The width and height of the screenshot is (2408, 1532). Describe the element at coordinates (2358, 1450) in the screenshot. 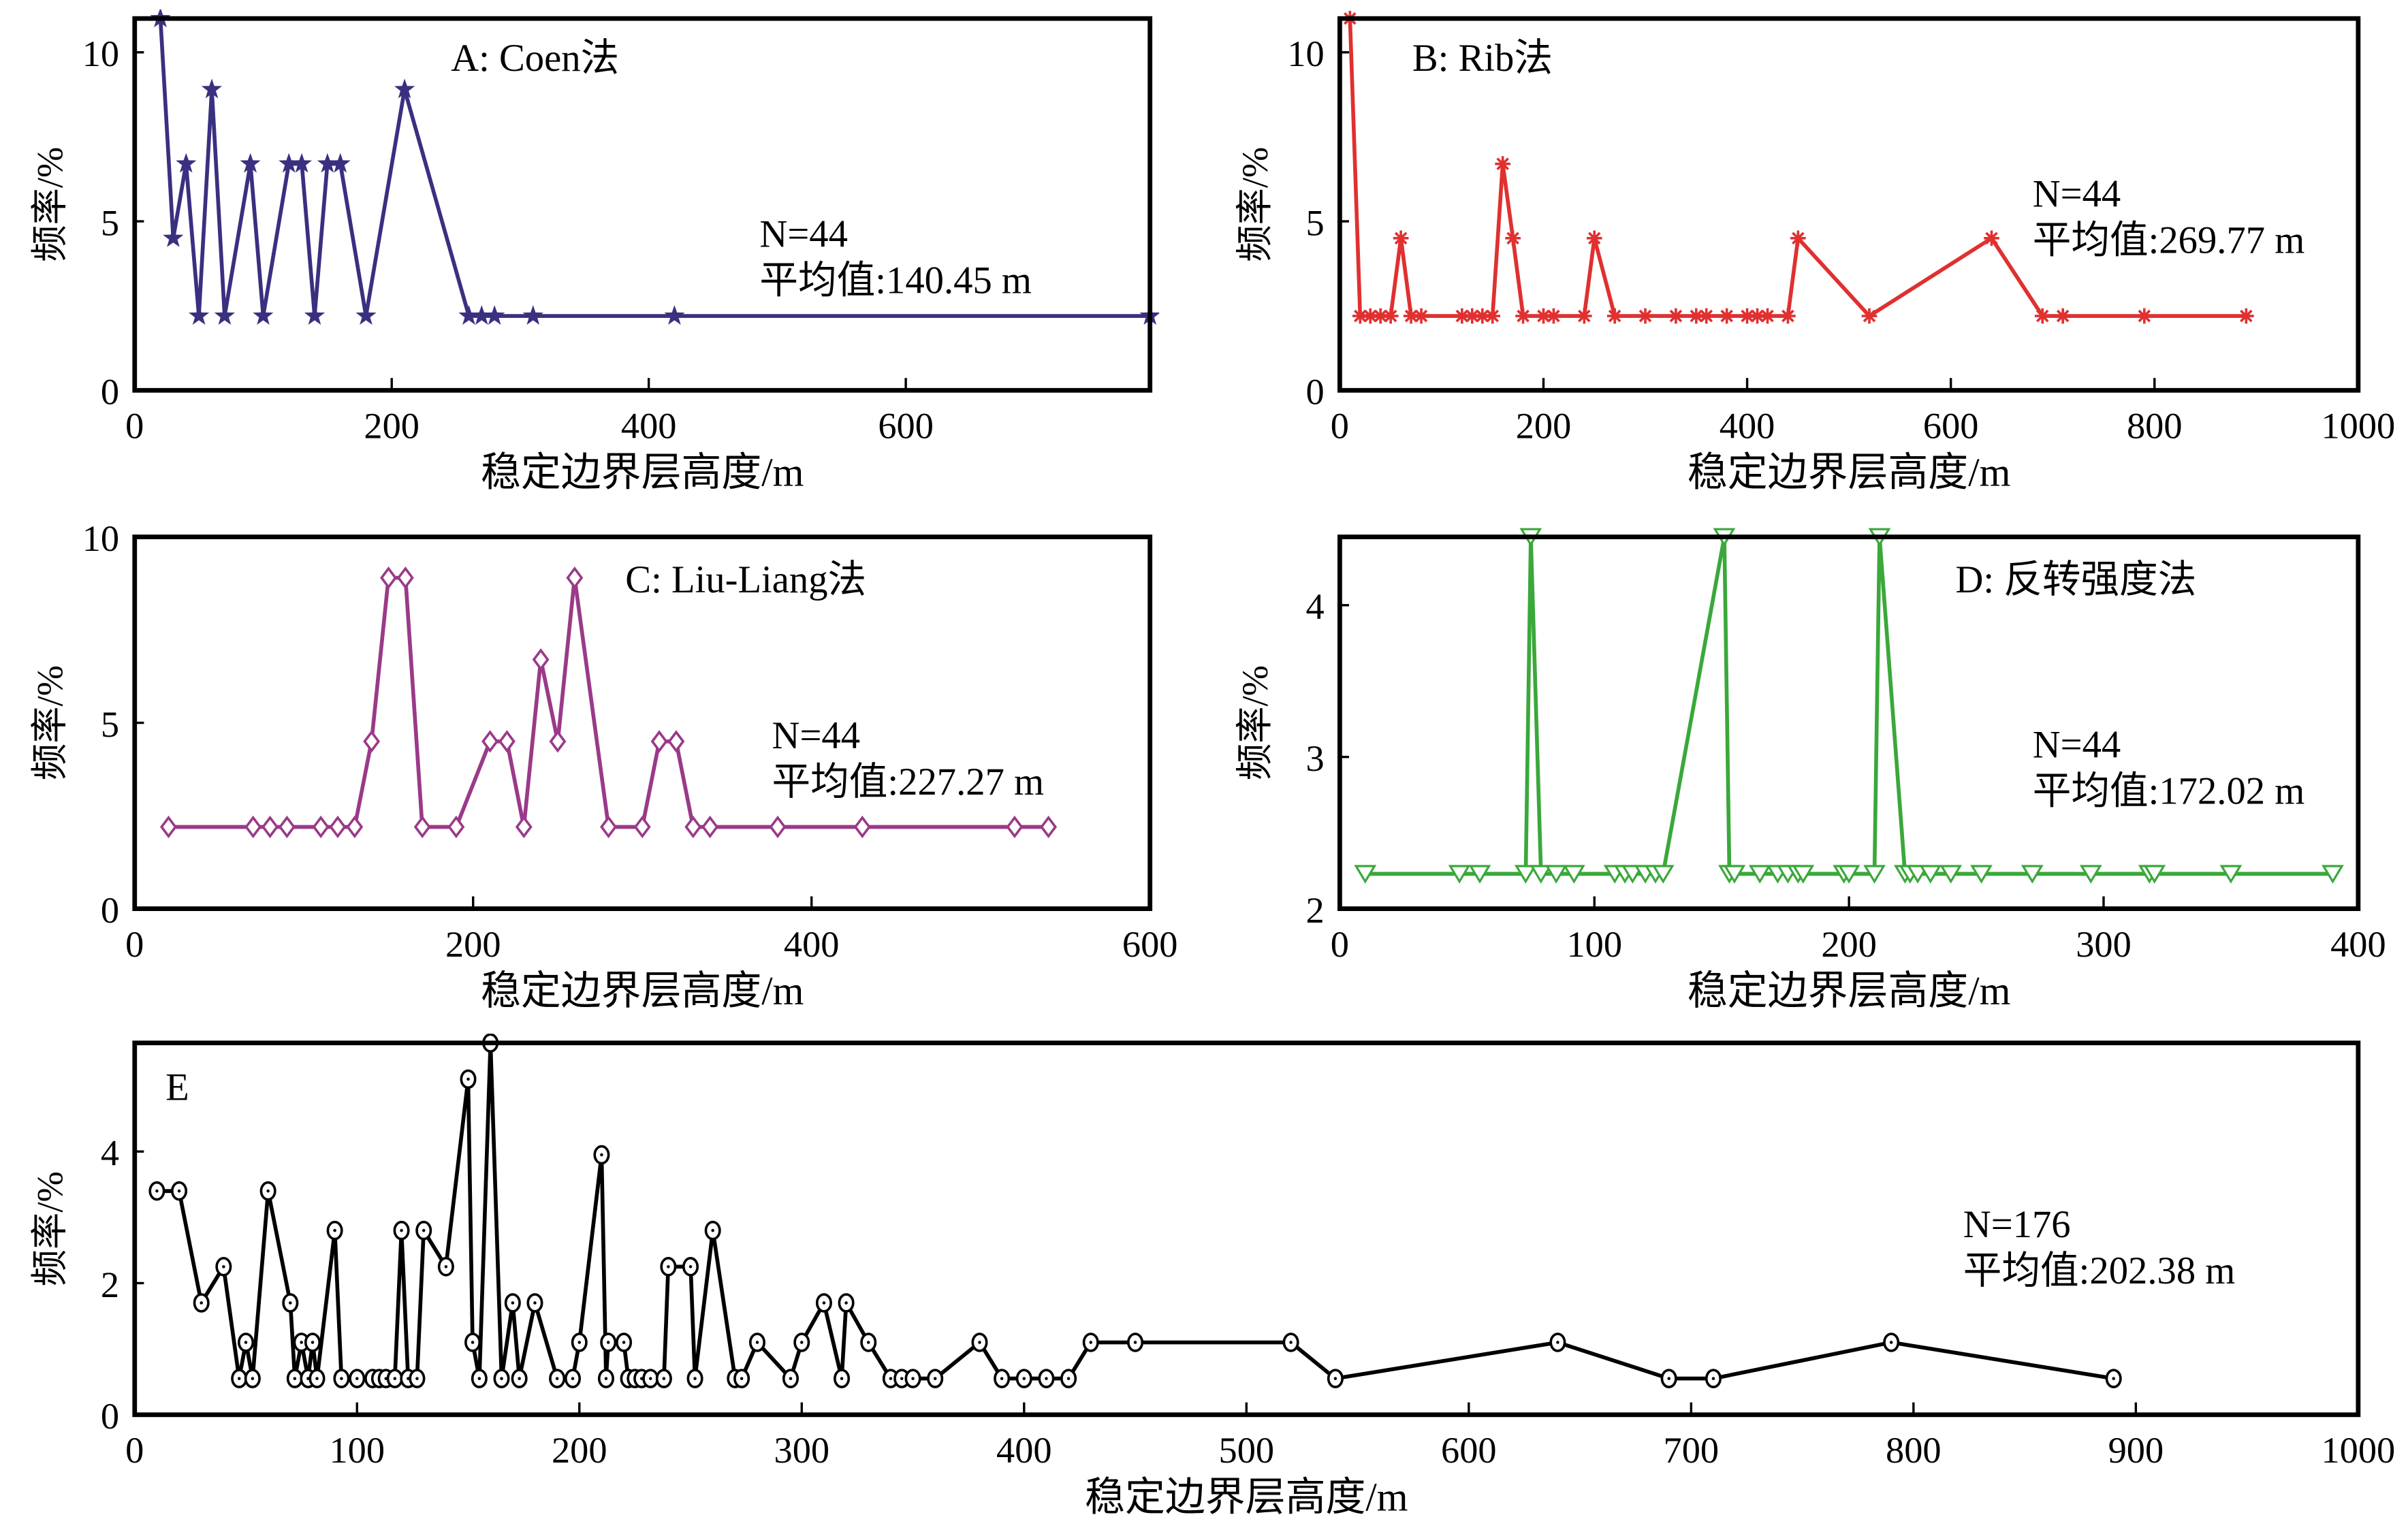

I see `x-tick-label: 1000` at that location.